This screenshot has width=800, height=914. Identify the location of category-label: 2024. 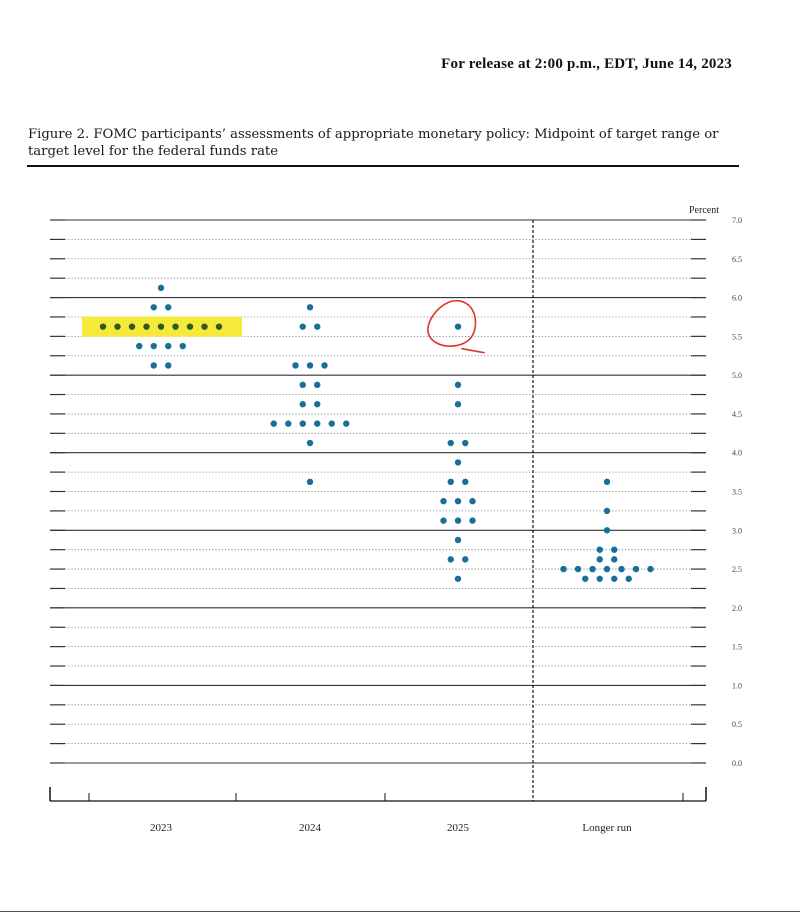
(310, 828).